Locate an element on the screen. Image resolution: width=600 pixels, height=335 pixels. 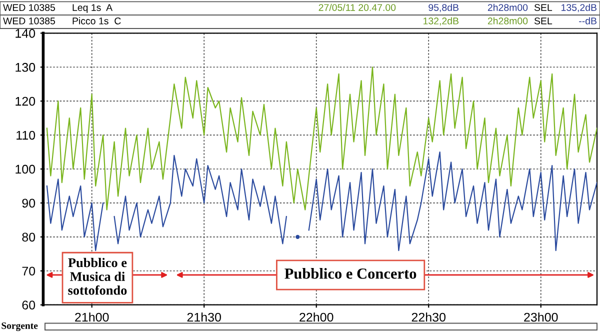
x-tick-label: 23h00 is located at coordinates (541, 317).